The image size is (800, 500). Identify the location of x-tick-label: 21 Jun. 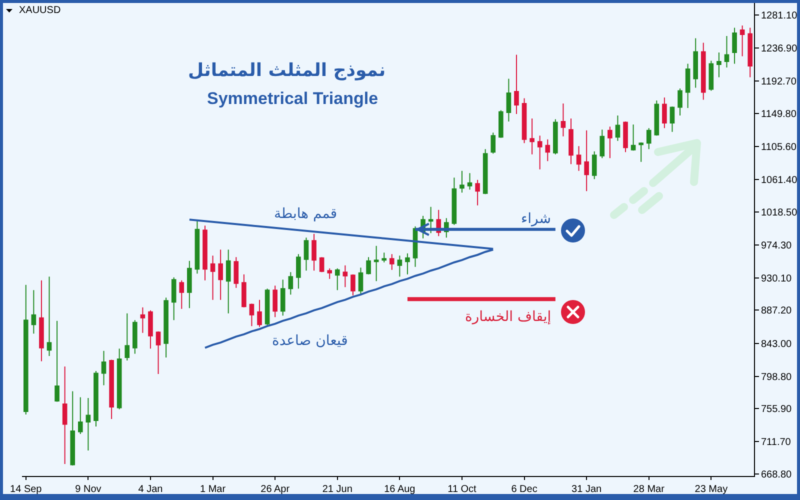
(337, 489).